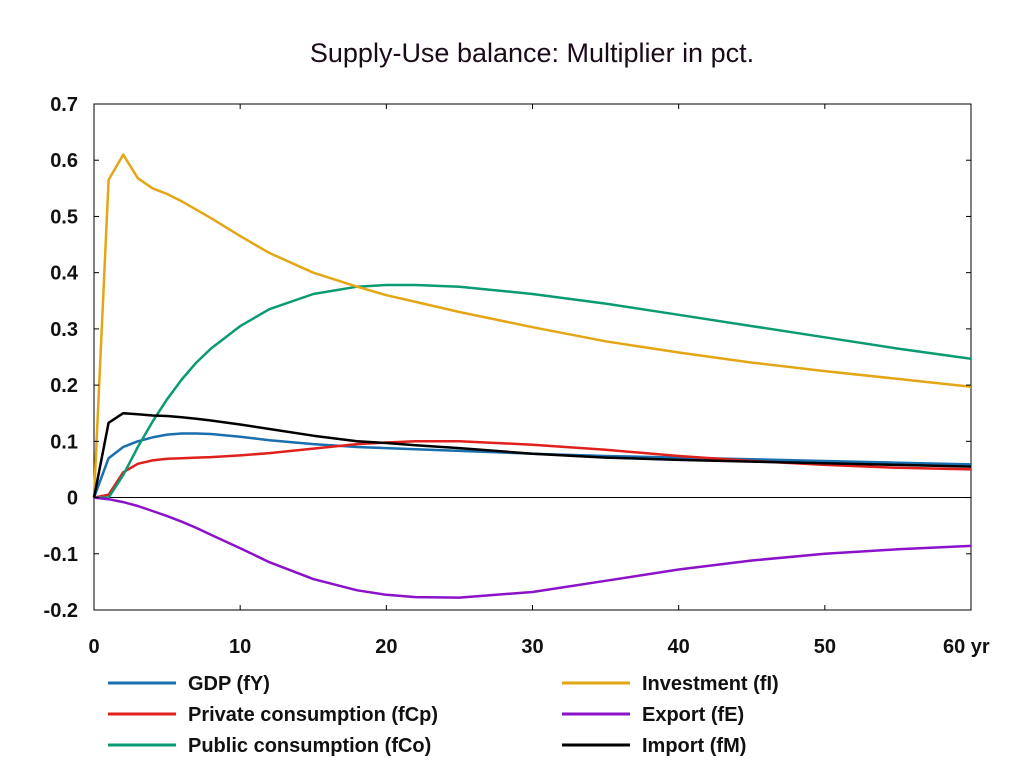  I want to click on y-tick-label: 0.2, so click(64, 386).